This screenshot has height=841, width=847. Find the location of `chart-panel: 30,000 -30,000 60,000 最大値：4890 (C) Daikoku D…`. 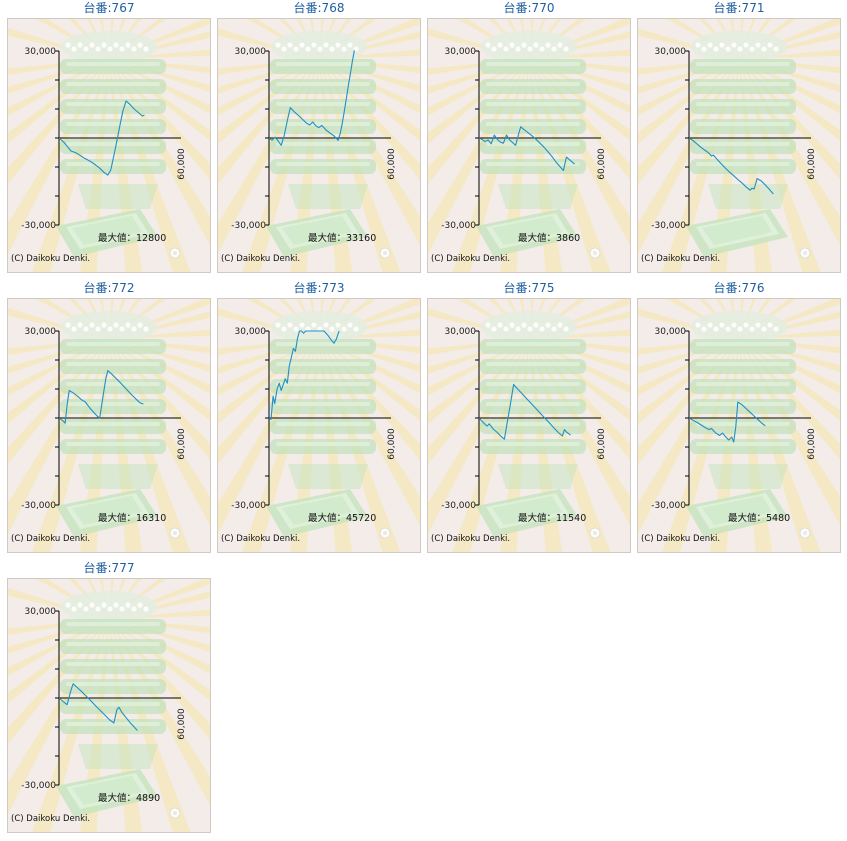

chart-panel: 30,000 -30,000 60,000 最大値：4890 (C) Daikoku D… is located at coordinates (109, 705).